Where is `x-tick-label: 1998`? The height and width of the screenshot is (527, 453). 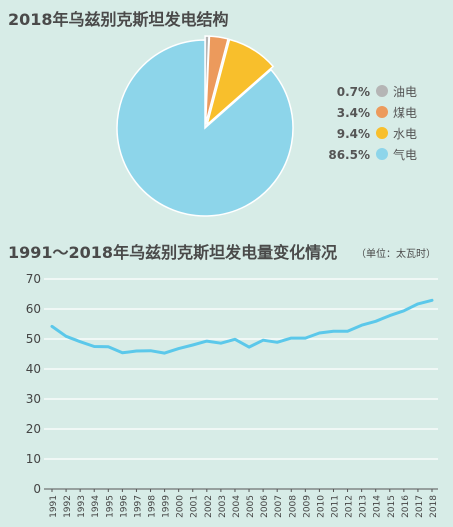 x-tick-label: 1998 is located at coordinates (153, 506).